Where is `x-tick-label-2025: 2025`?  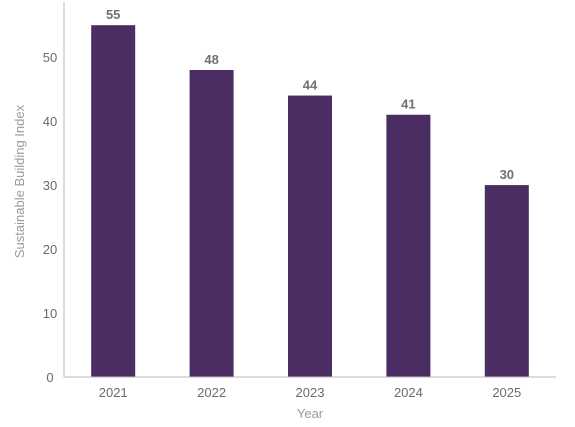 x-tick-label-2025: 2025 is located at coordinates (506, 392).